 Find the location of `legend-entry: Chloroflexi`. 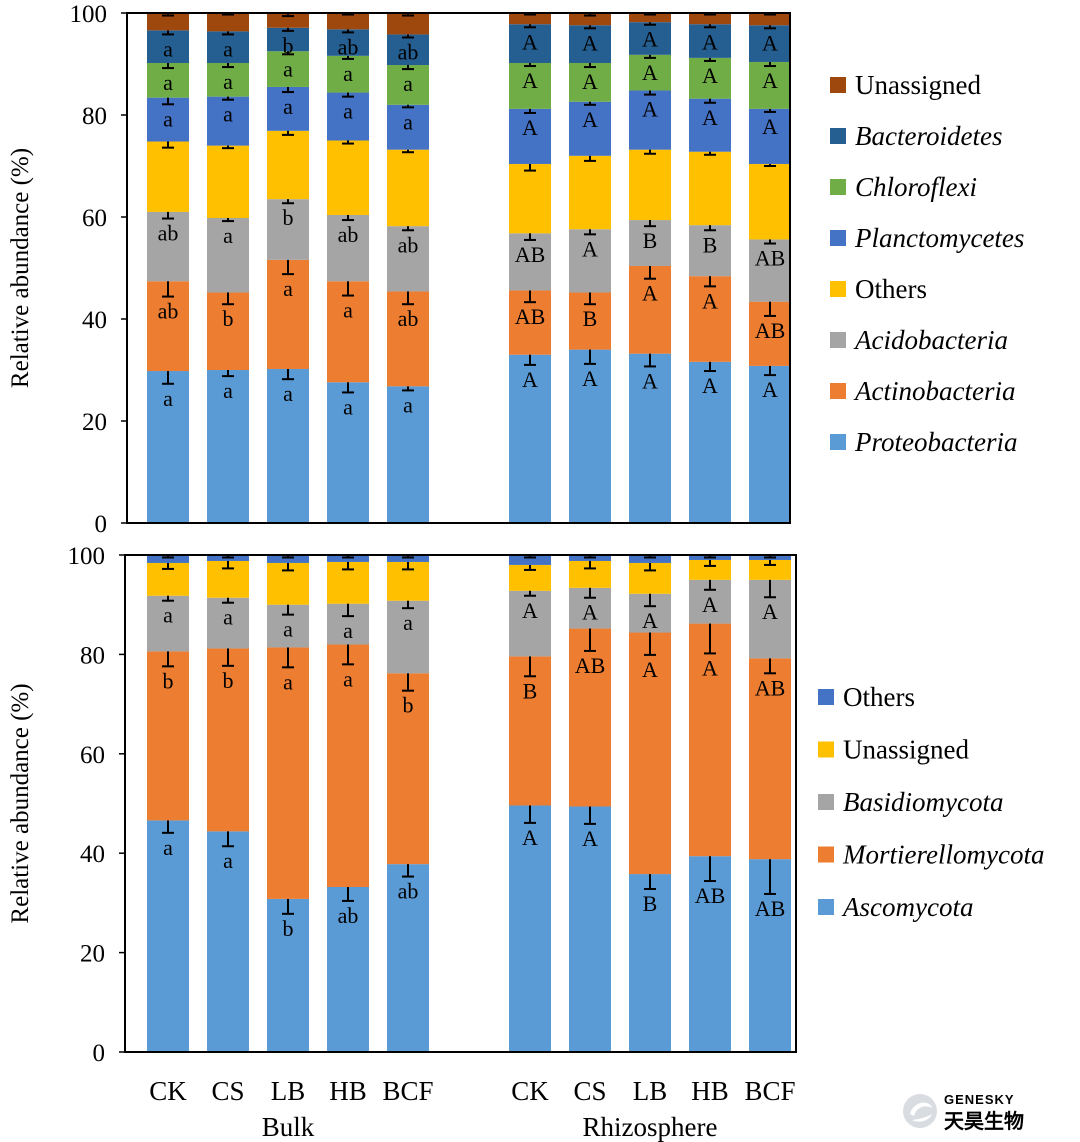

legend-entry: Chloroflexi is located at coordinates (916, 187).